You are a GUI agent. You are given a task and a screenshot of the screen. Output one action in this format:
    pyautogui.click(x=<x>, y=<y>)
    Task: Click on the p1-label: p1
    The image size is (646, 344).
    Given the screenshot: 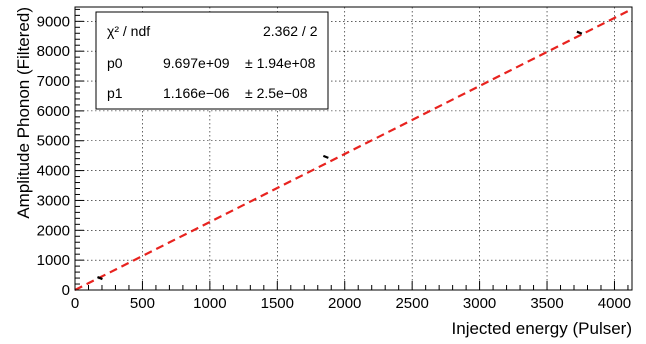 What is the action you would take?
    pyautogui.click(x=115, y=93)
    